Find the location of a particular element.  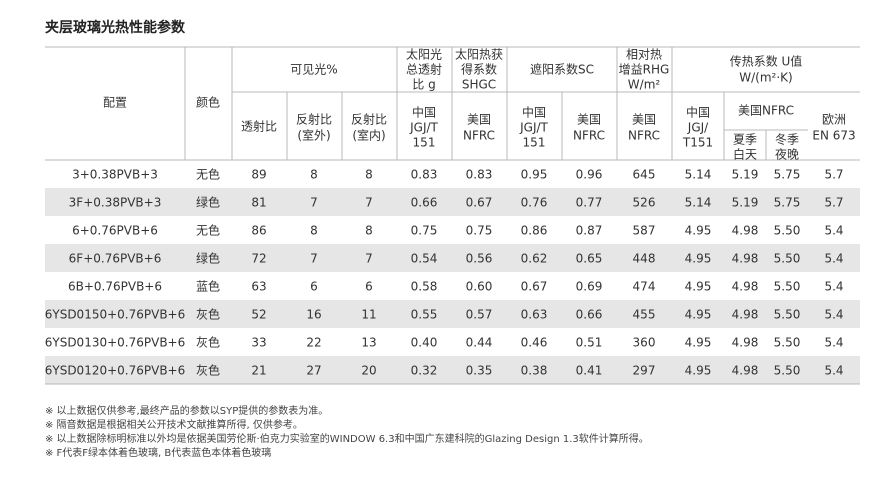

table-cell: 0.96 is located at coordinates (589, 175).